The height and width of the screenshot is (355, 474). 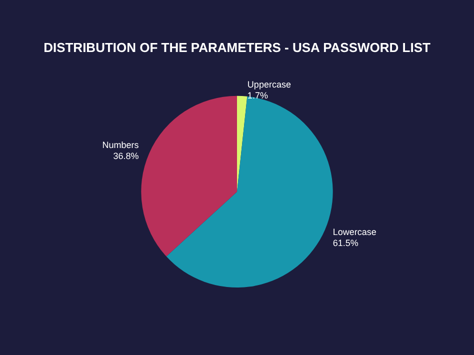 What do you see at coordinates (121, 145) in the screenshot?
I see `slice-label: Numbers` at bounding box center [121, 145].